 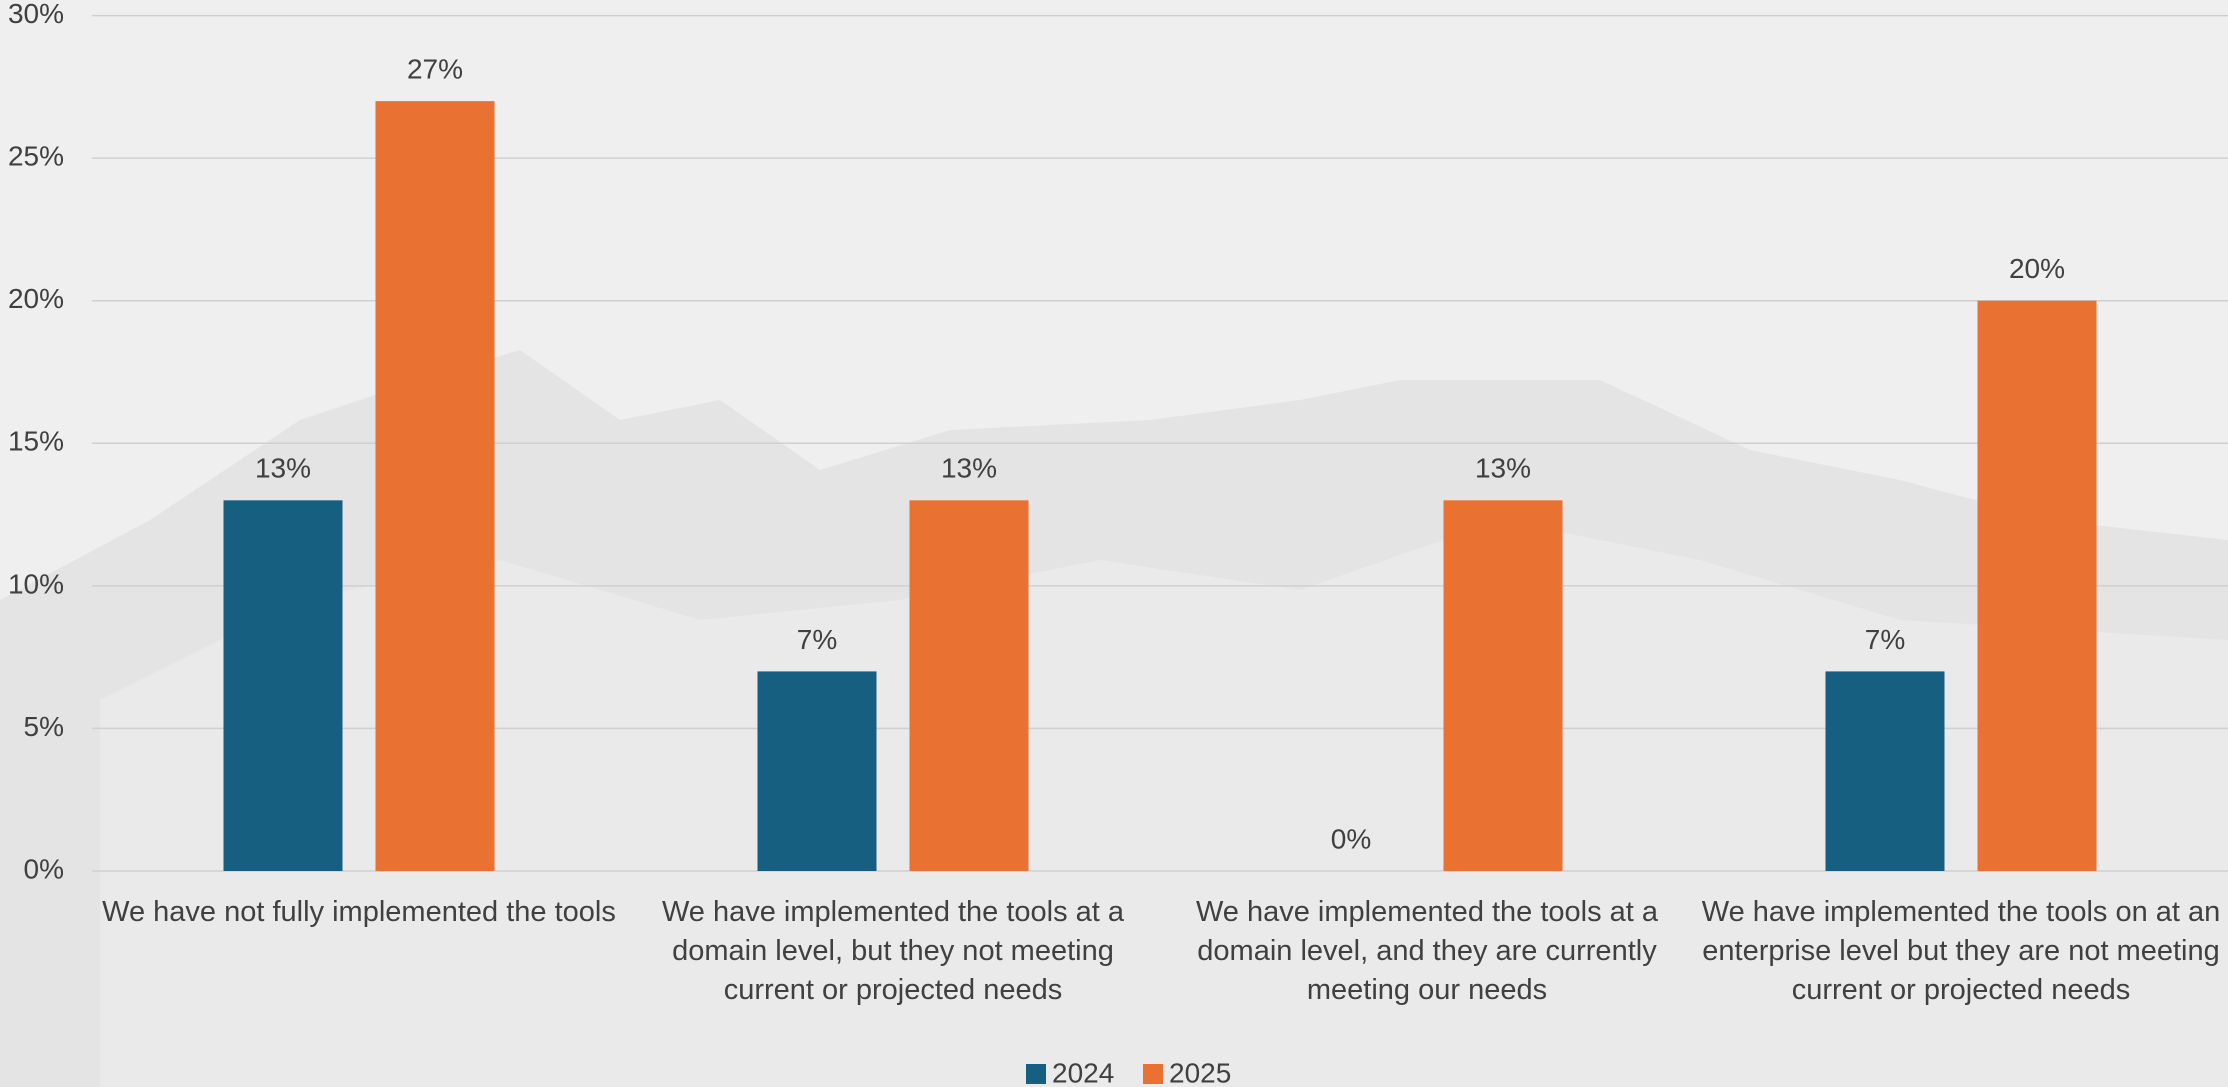 I want to click on value-label: 27%, so click(x=435, y=69).